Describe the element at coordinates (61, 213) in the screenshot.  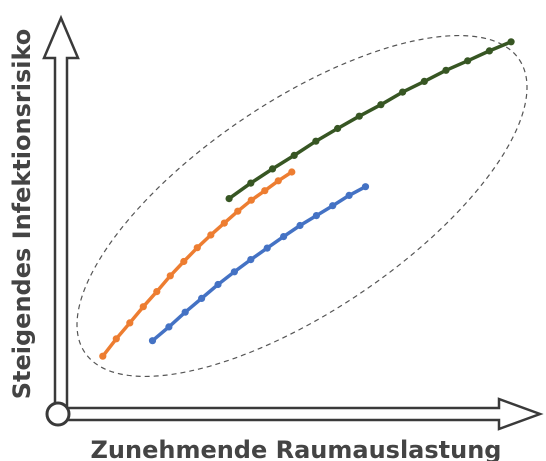
I see `y-axis-arrow` at that location.